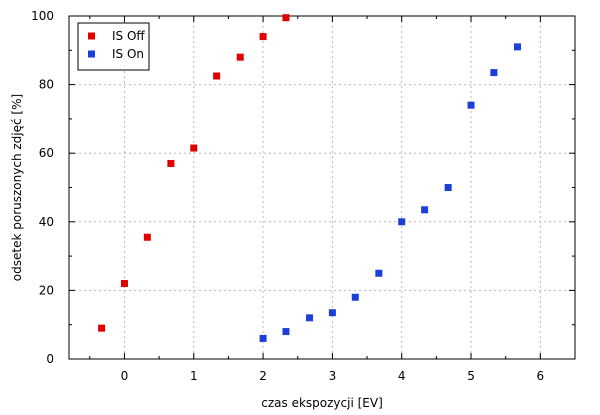 This screenshot has height=415, width=600. I want to click on y-tick-label: 80, so click(46, 85).